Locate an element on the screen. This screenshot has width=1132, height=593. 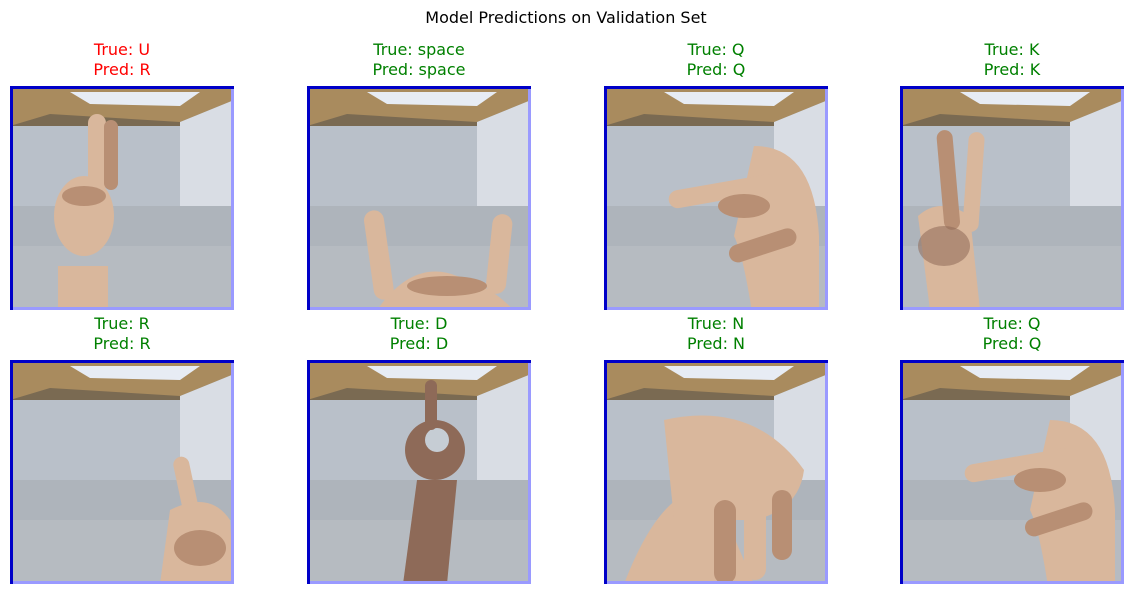
pred-label: Pred: space is located at coordinates (419, 69).